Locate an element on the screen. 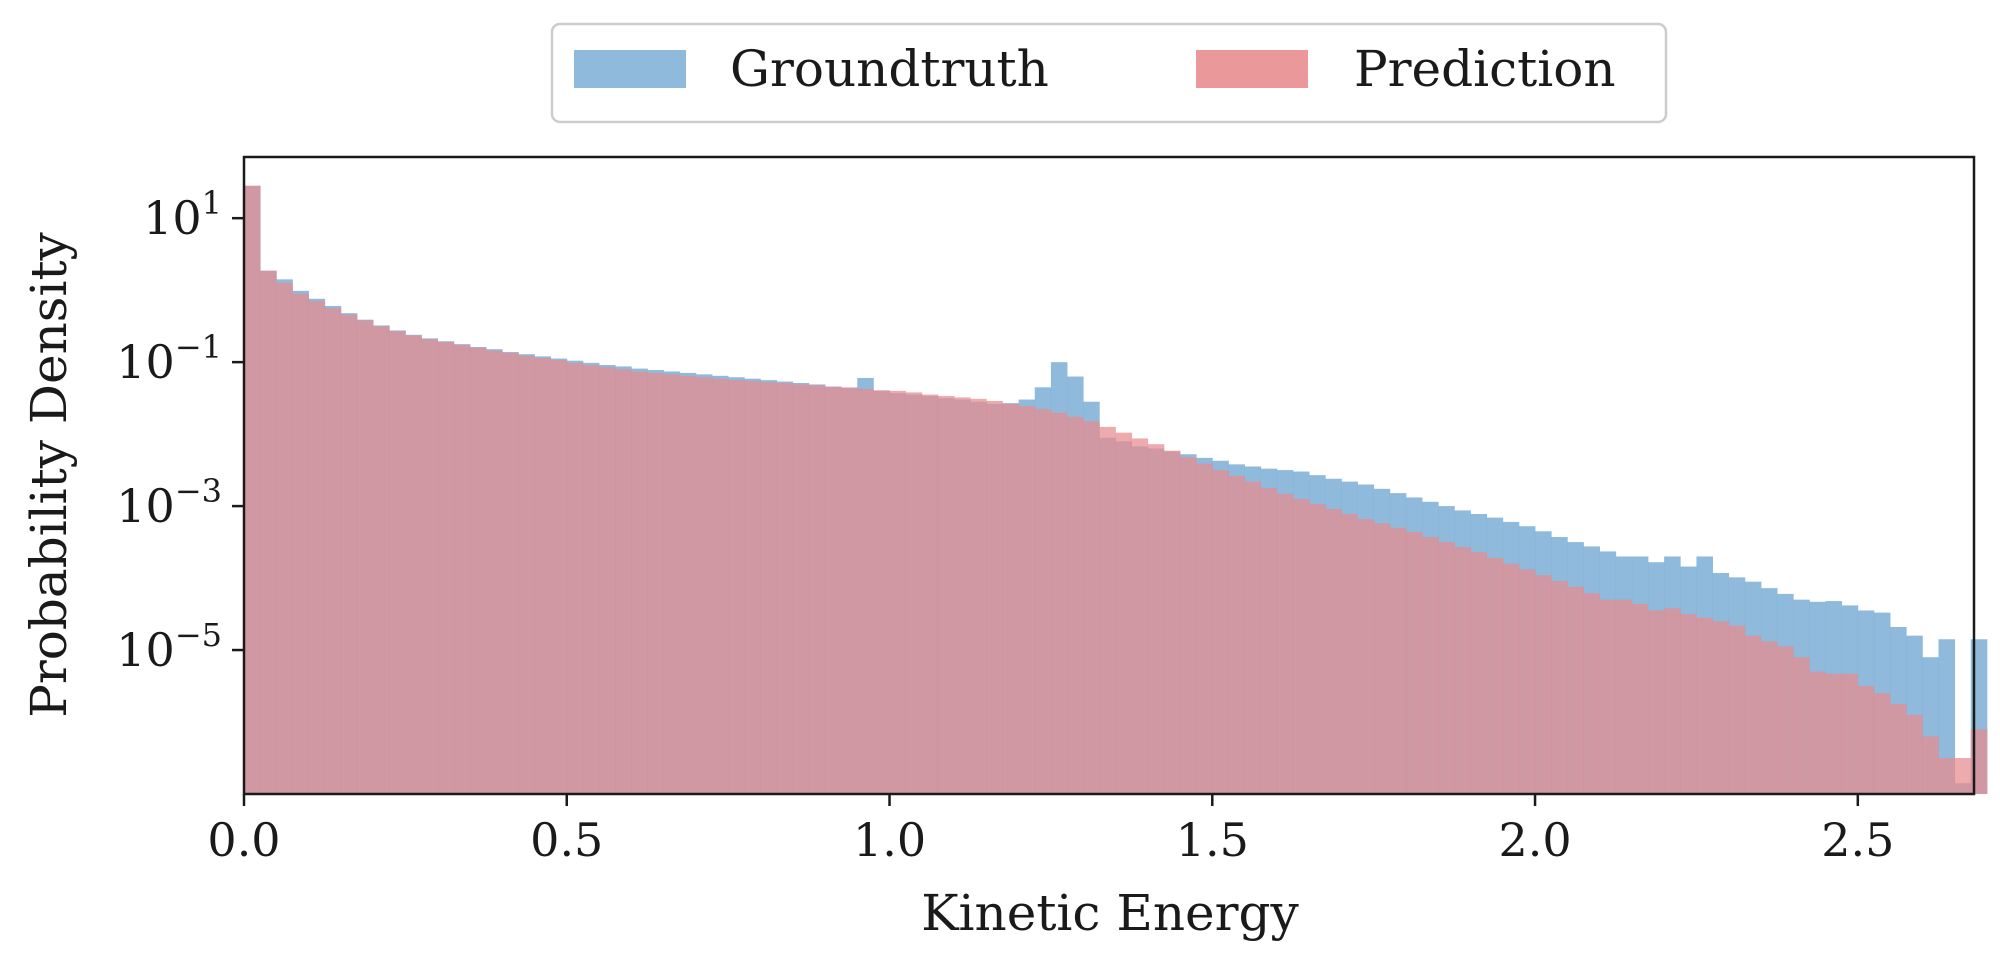 The height and width of the screenshot is (965, 2000). x-tick-label: 1.0 is located at coordinates (889, 840).